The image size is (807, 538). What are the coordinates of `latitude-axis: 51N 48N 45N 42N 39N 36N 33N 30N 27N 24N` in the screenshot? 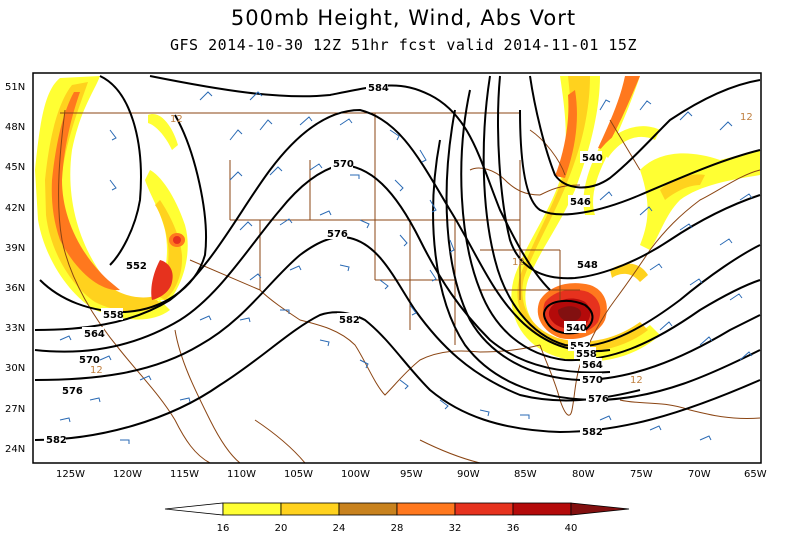 It's located at (15, 268).